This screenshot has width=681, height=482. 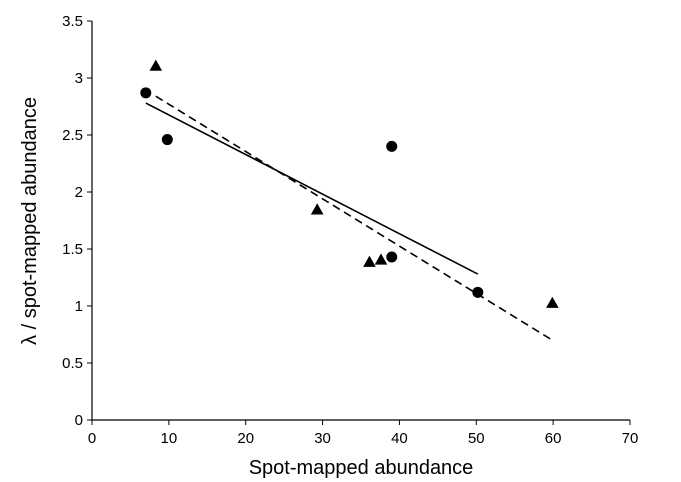 I want to click on y-tick-label: 0.5, so click(x=72, y=363).